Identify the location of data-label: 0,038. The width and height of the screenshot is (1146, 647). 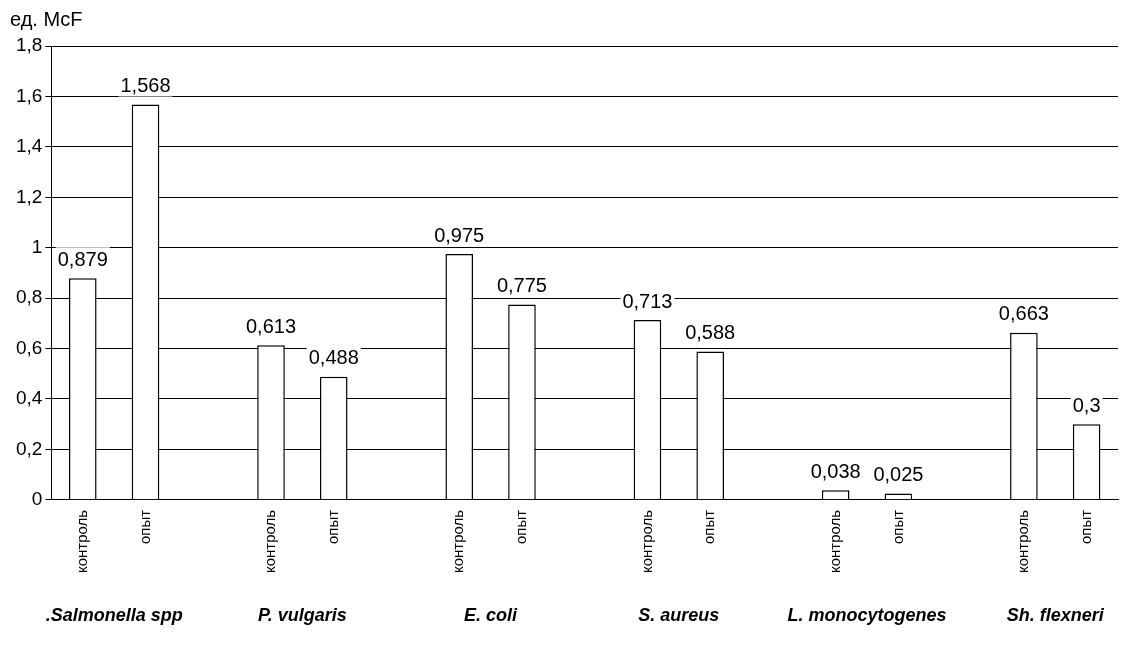
(835, 470).